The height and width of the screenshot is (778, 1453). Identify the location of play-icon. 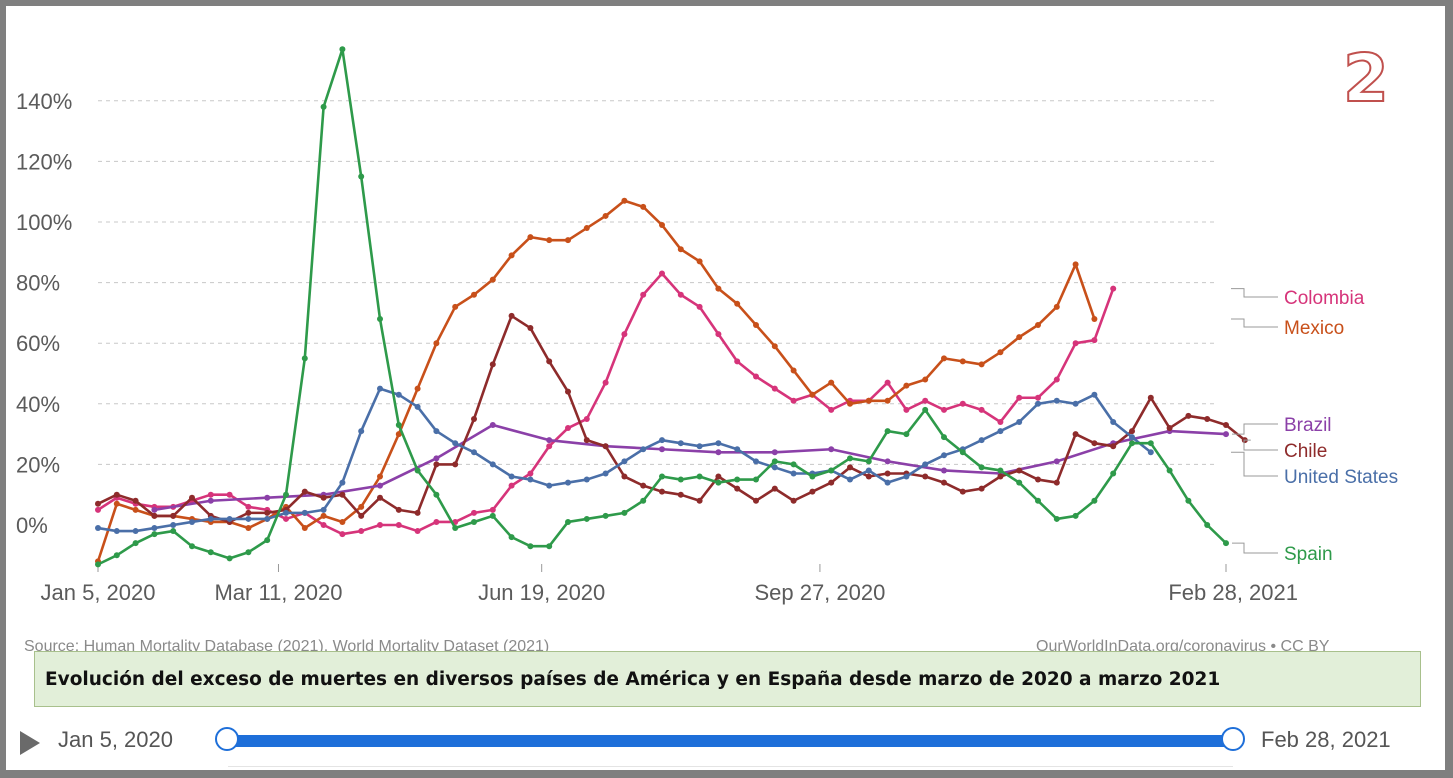
(30, 743).